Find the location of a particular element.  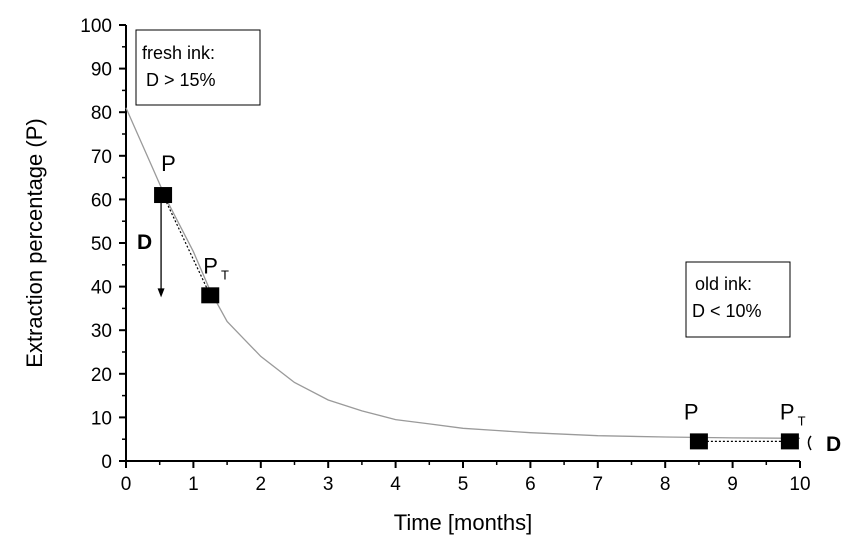

fresh-ink-box is located at coordinates (198, 67).